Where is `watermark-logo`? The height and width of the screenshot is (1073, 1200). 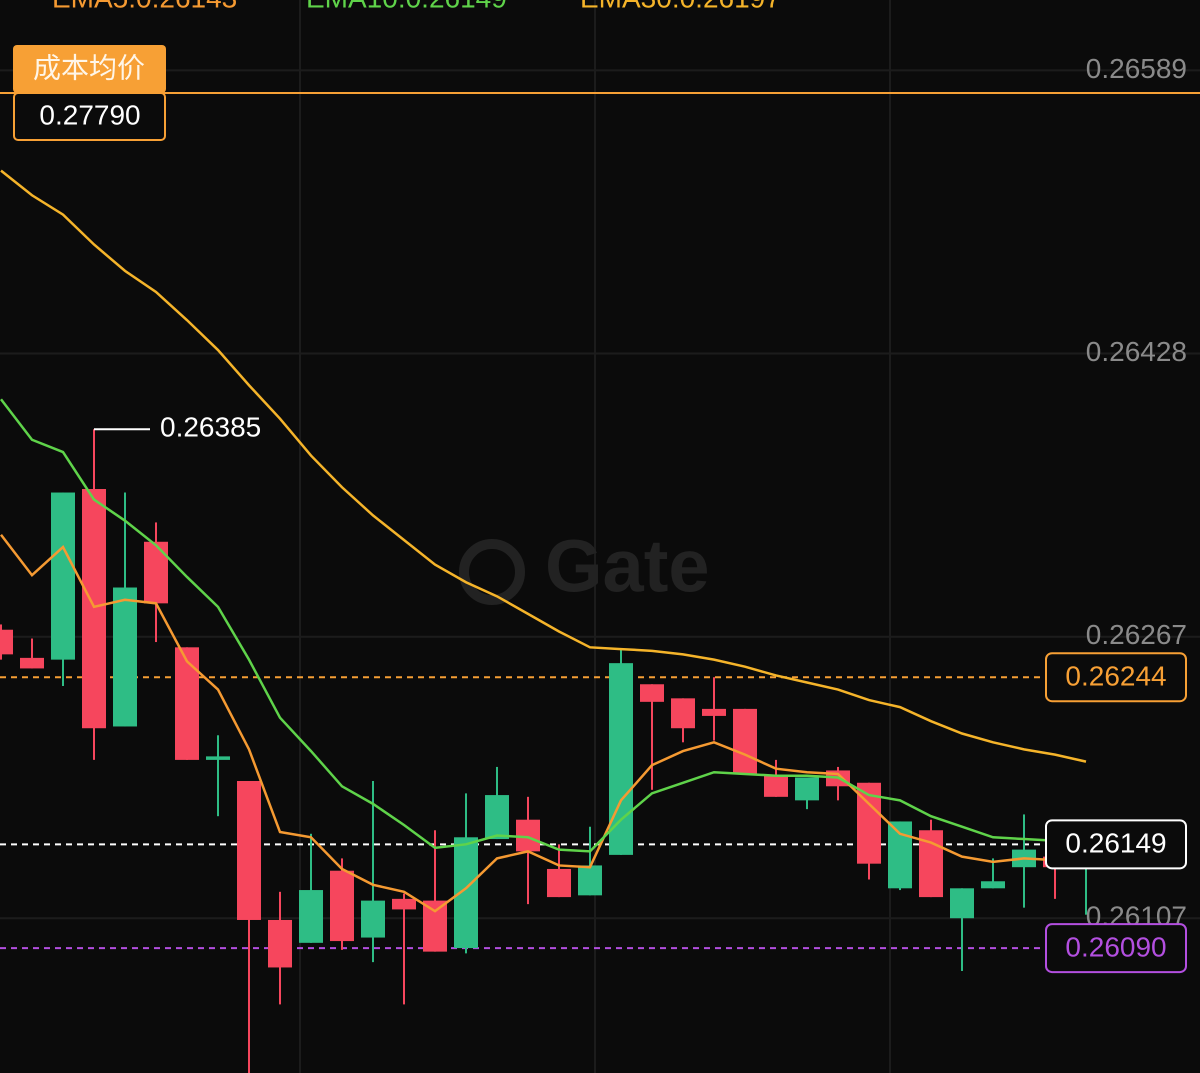 watermark-logo is located at coordinates (492, 572).